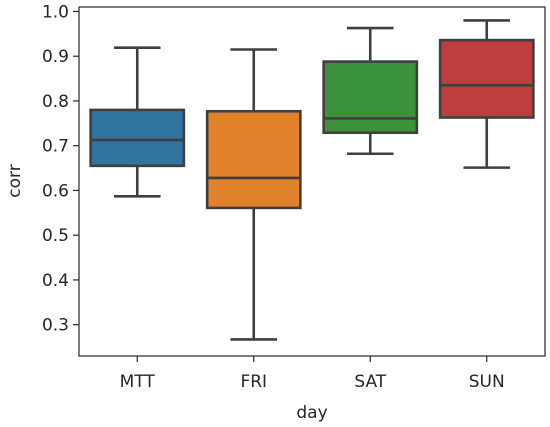 Image resolution: width=550 pixels, height=427 pixels. I want to click on box-fri, so click(253, 194).